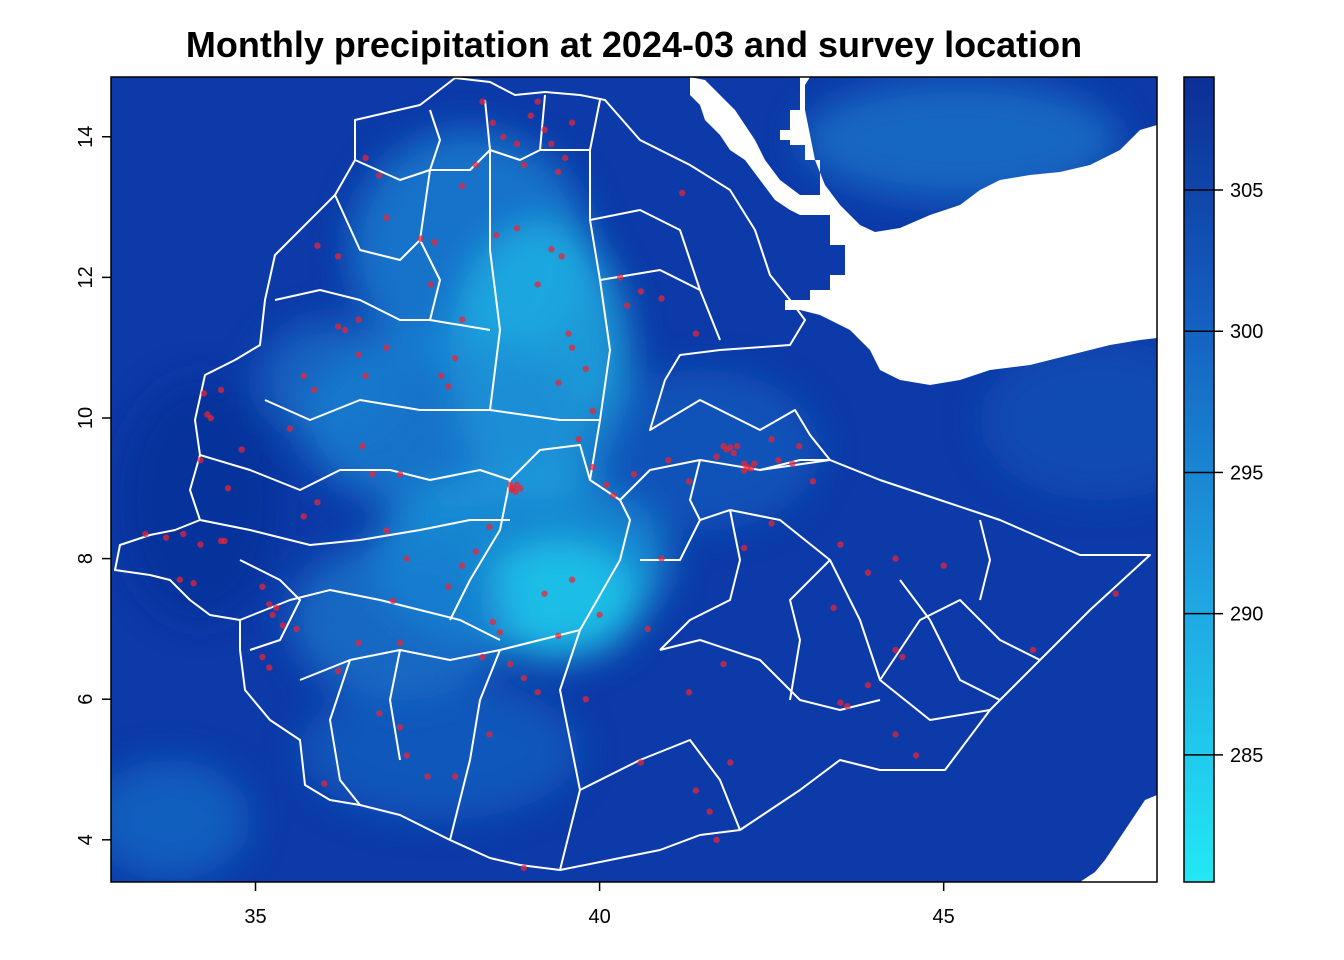  What do you see at coordinates (1246, 332) in the screenshot?
I see `legend-tick-label: 300` at bounding box center [1246, 332].